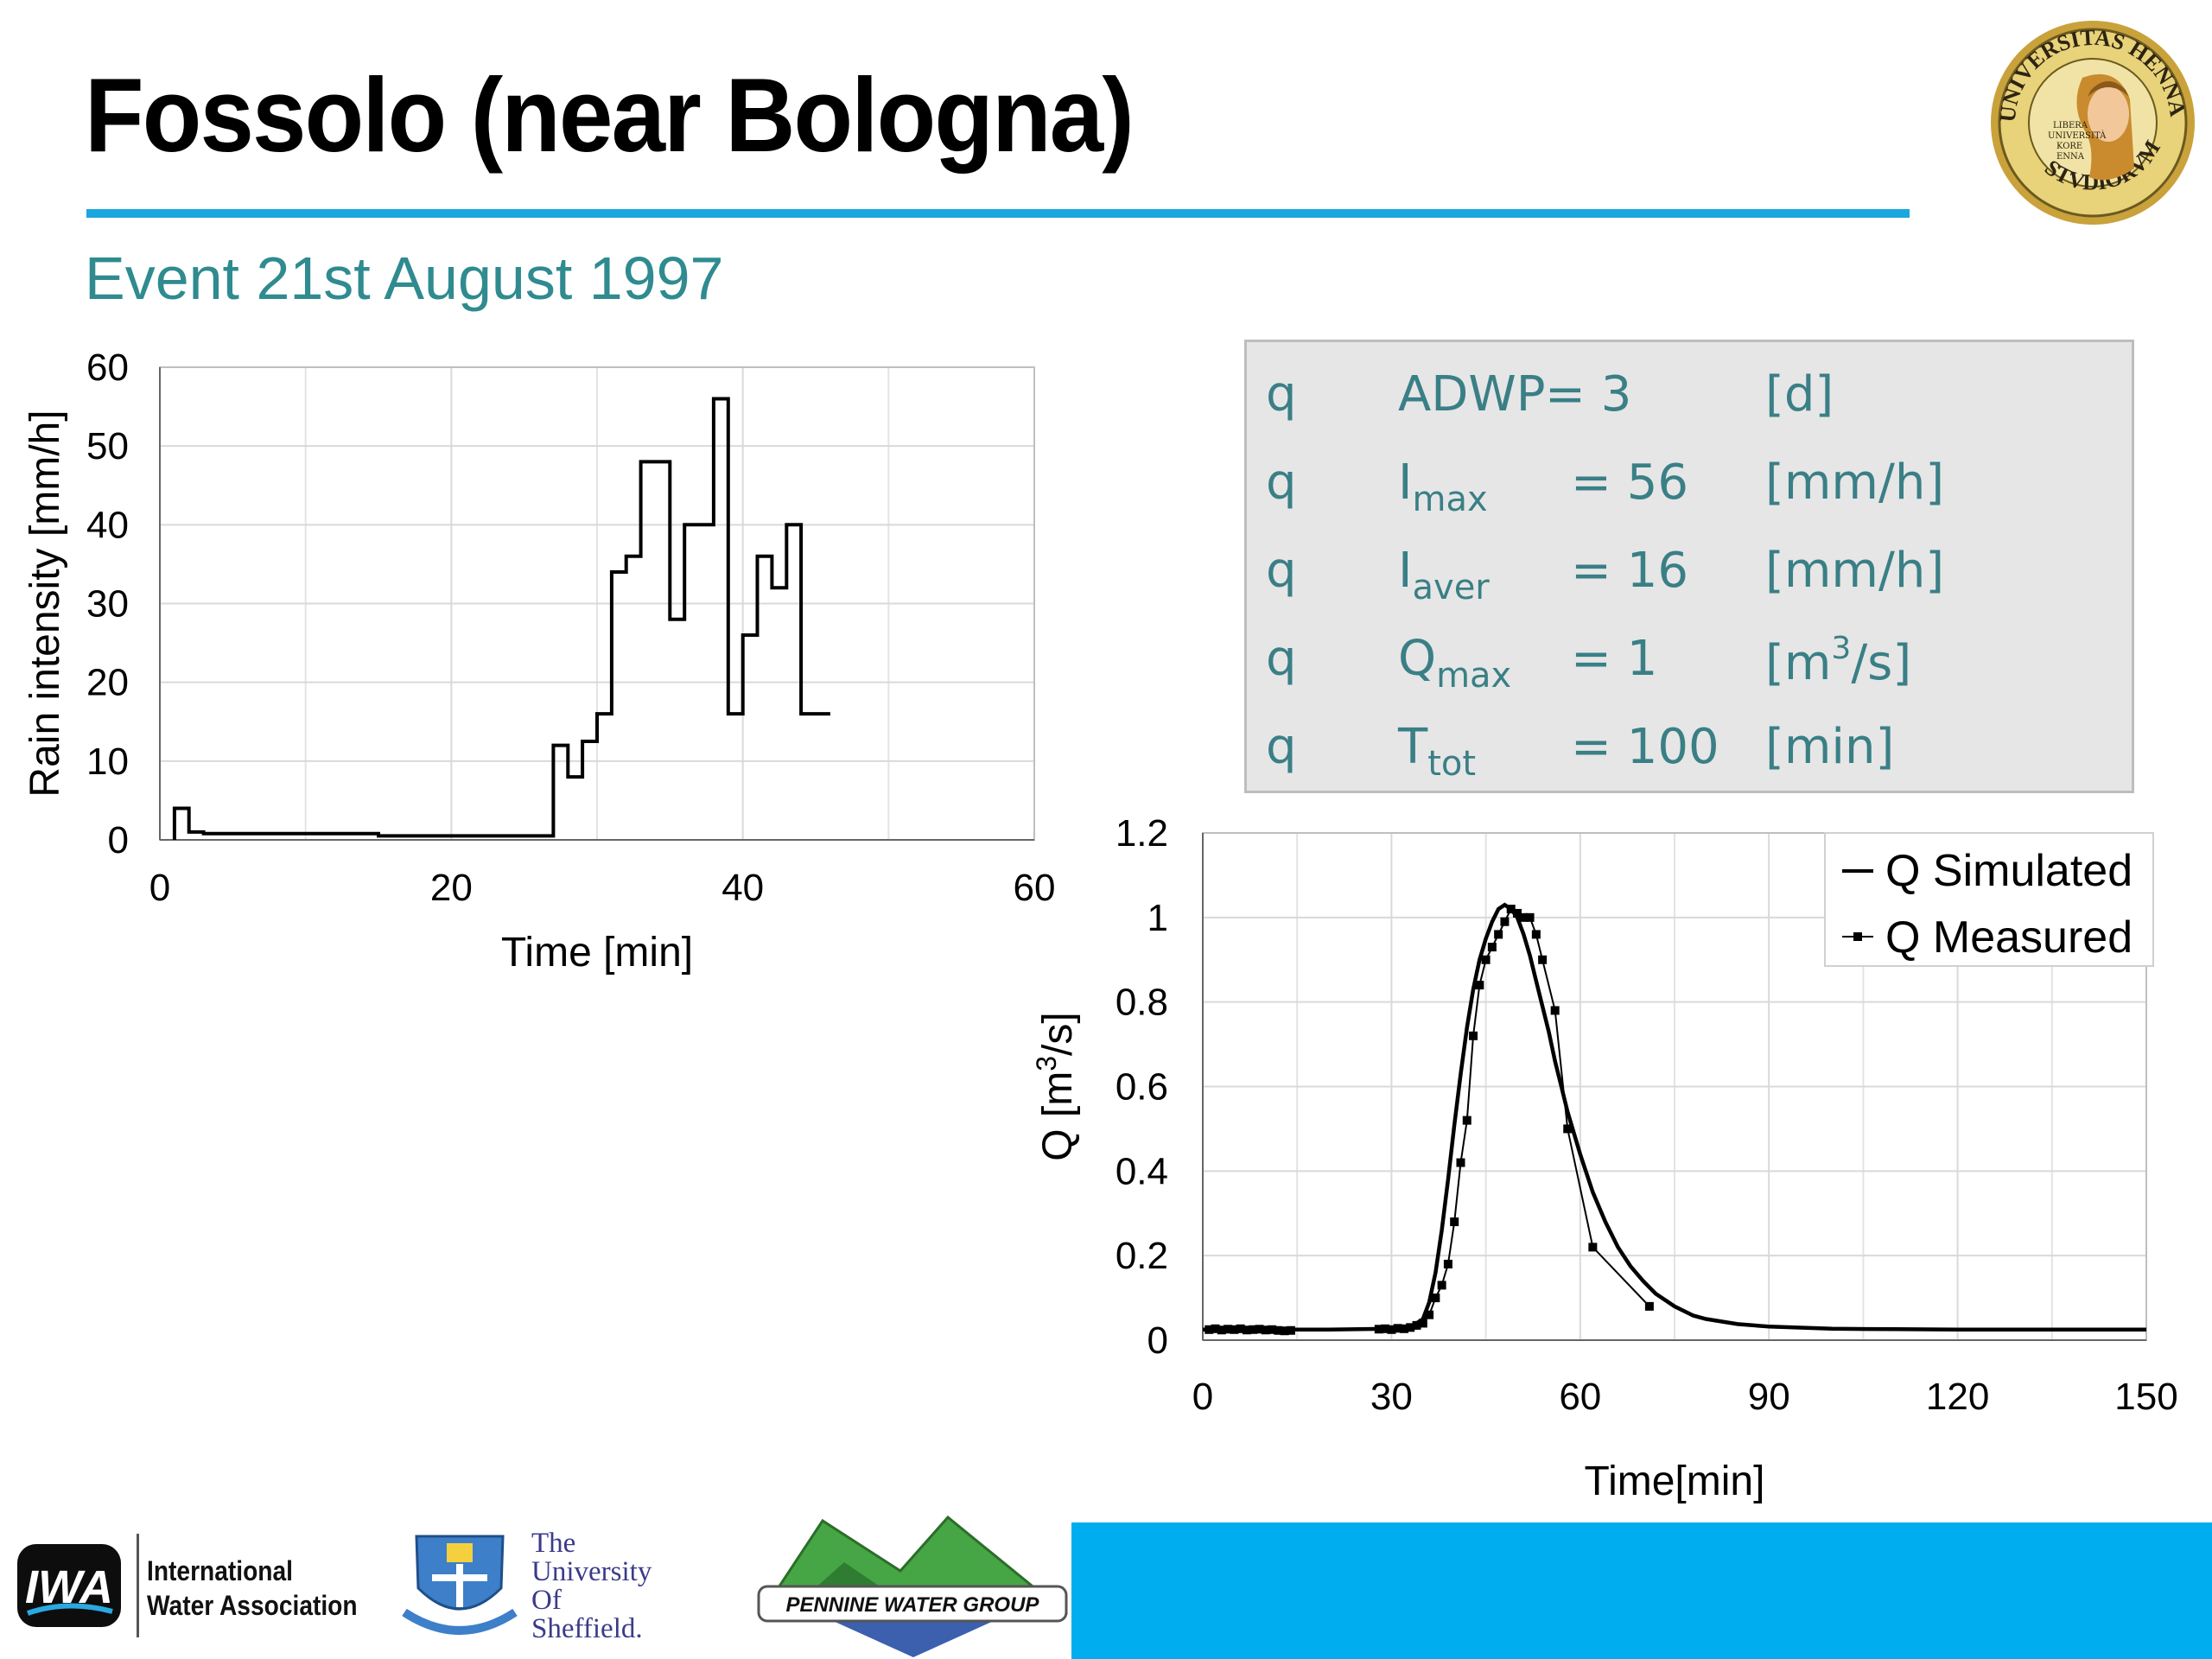 The height and width of the screenshot is (1659, 2212). I want to click on y-tick-label: 0.6, so click(1142, 1087).